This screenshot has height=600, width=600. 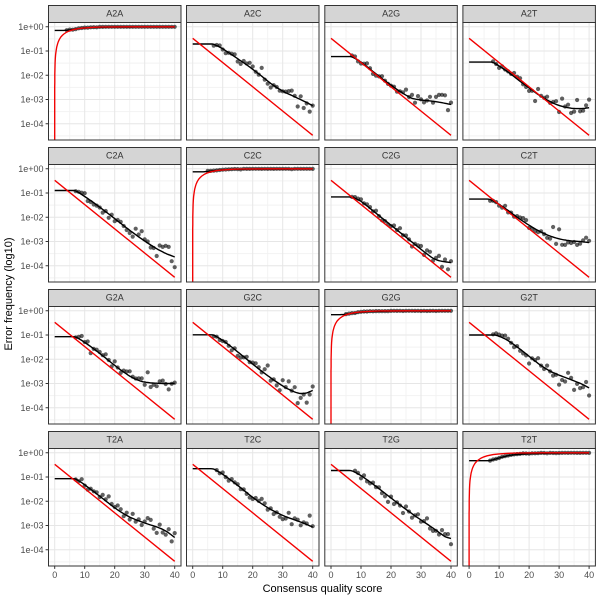 What do you see at coordinates (253, 439) in the screenshot?
I see `svg-text: T2C` at bounding box center [253, 439].